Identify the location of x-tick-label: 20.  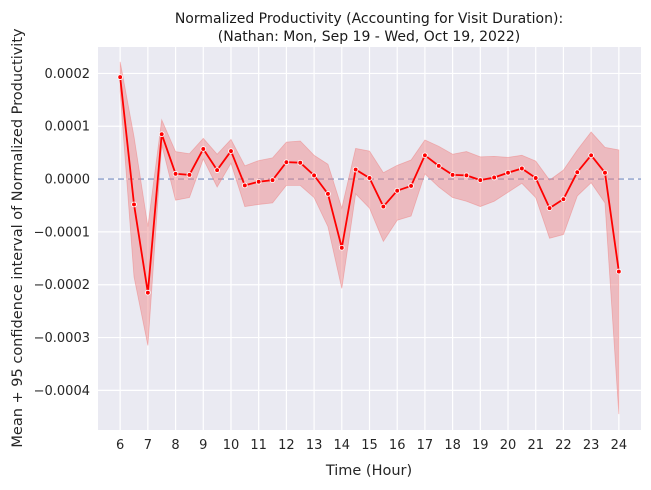
(508, 445).